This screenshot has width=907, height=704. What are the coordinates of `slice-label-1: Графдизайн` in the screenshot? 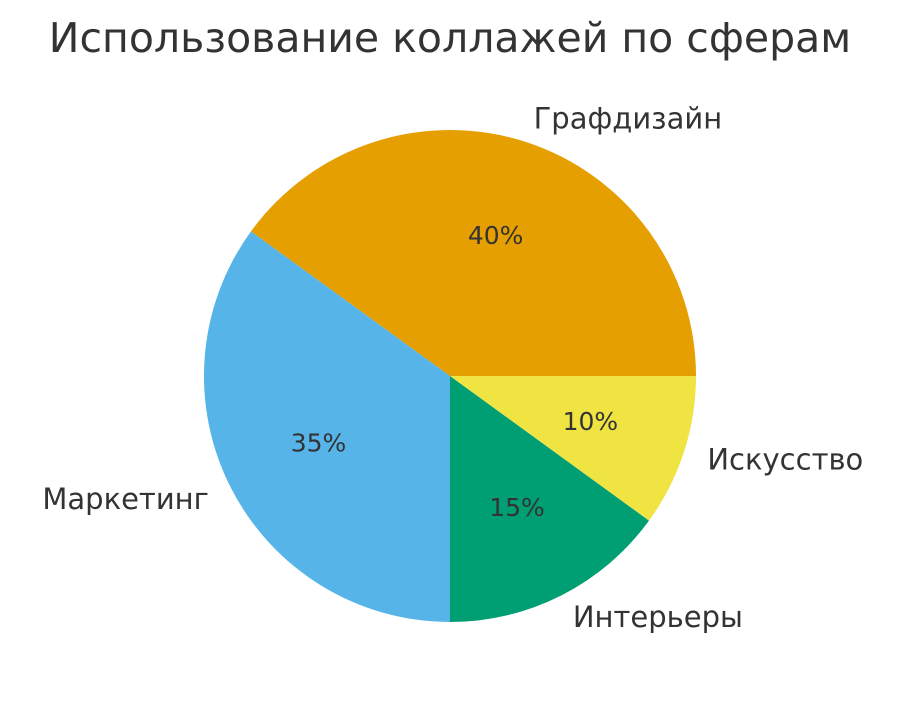 It's located at (628, 119).